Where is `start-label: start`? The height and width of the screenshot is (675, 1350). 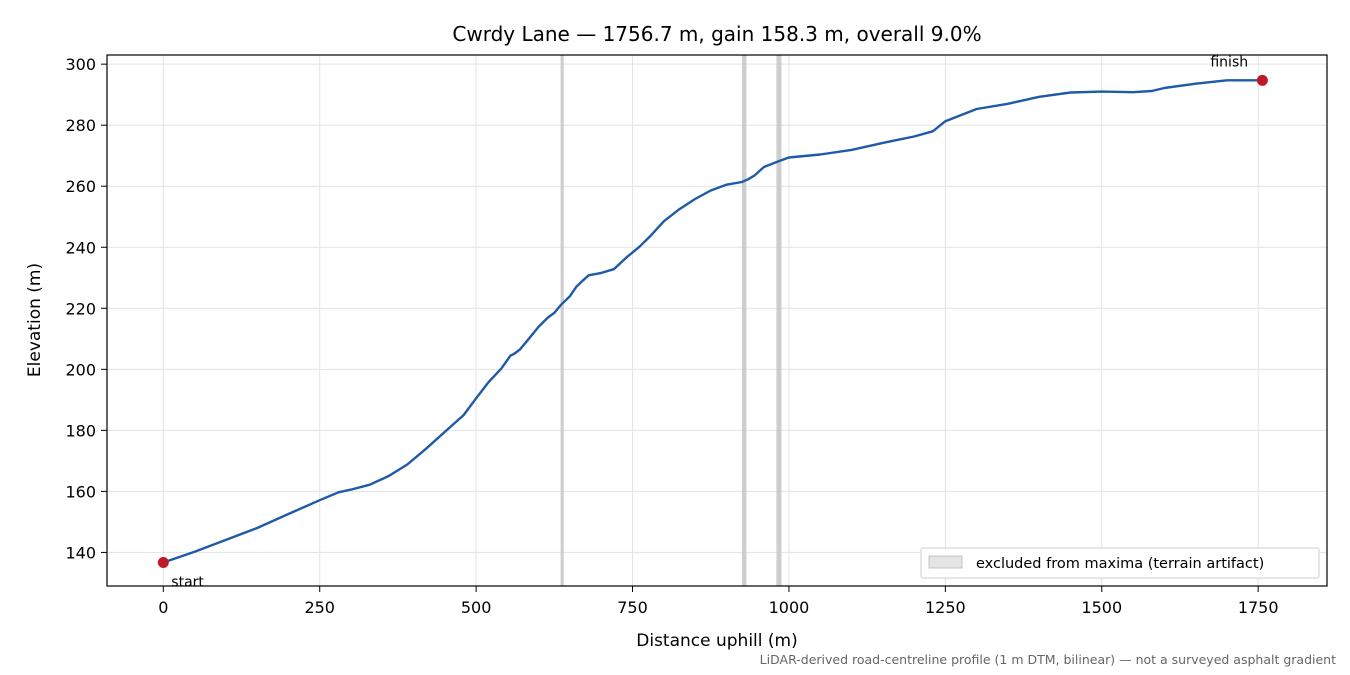 start-label: start is located at coordinates (187, 583).